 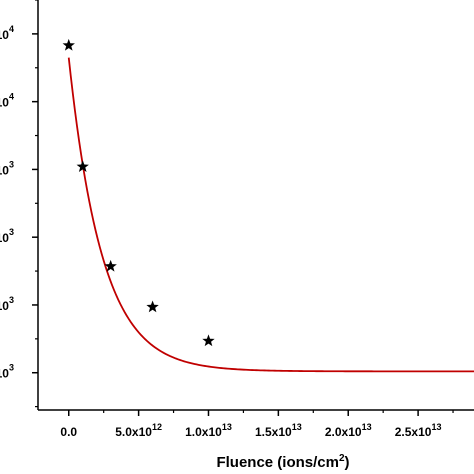 I want to click on x-tick-label: 2.0x10¹³, so click(x=348, y=430).